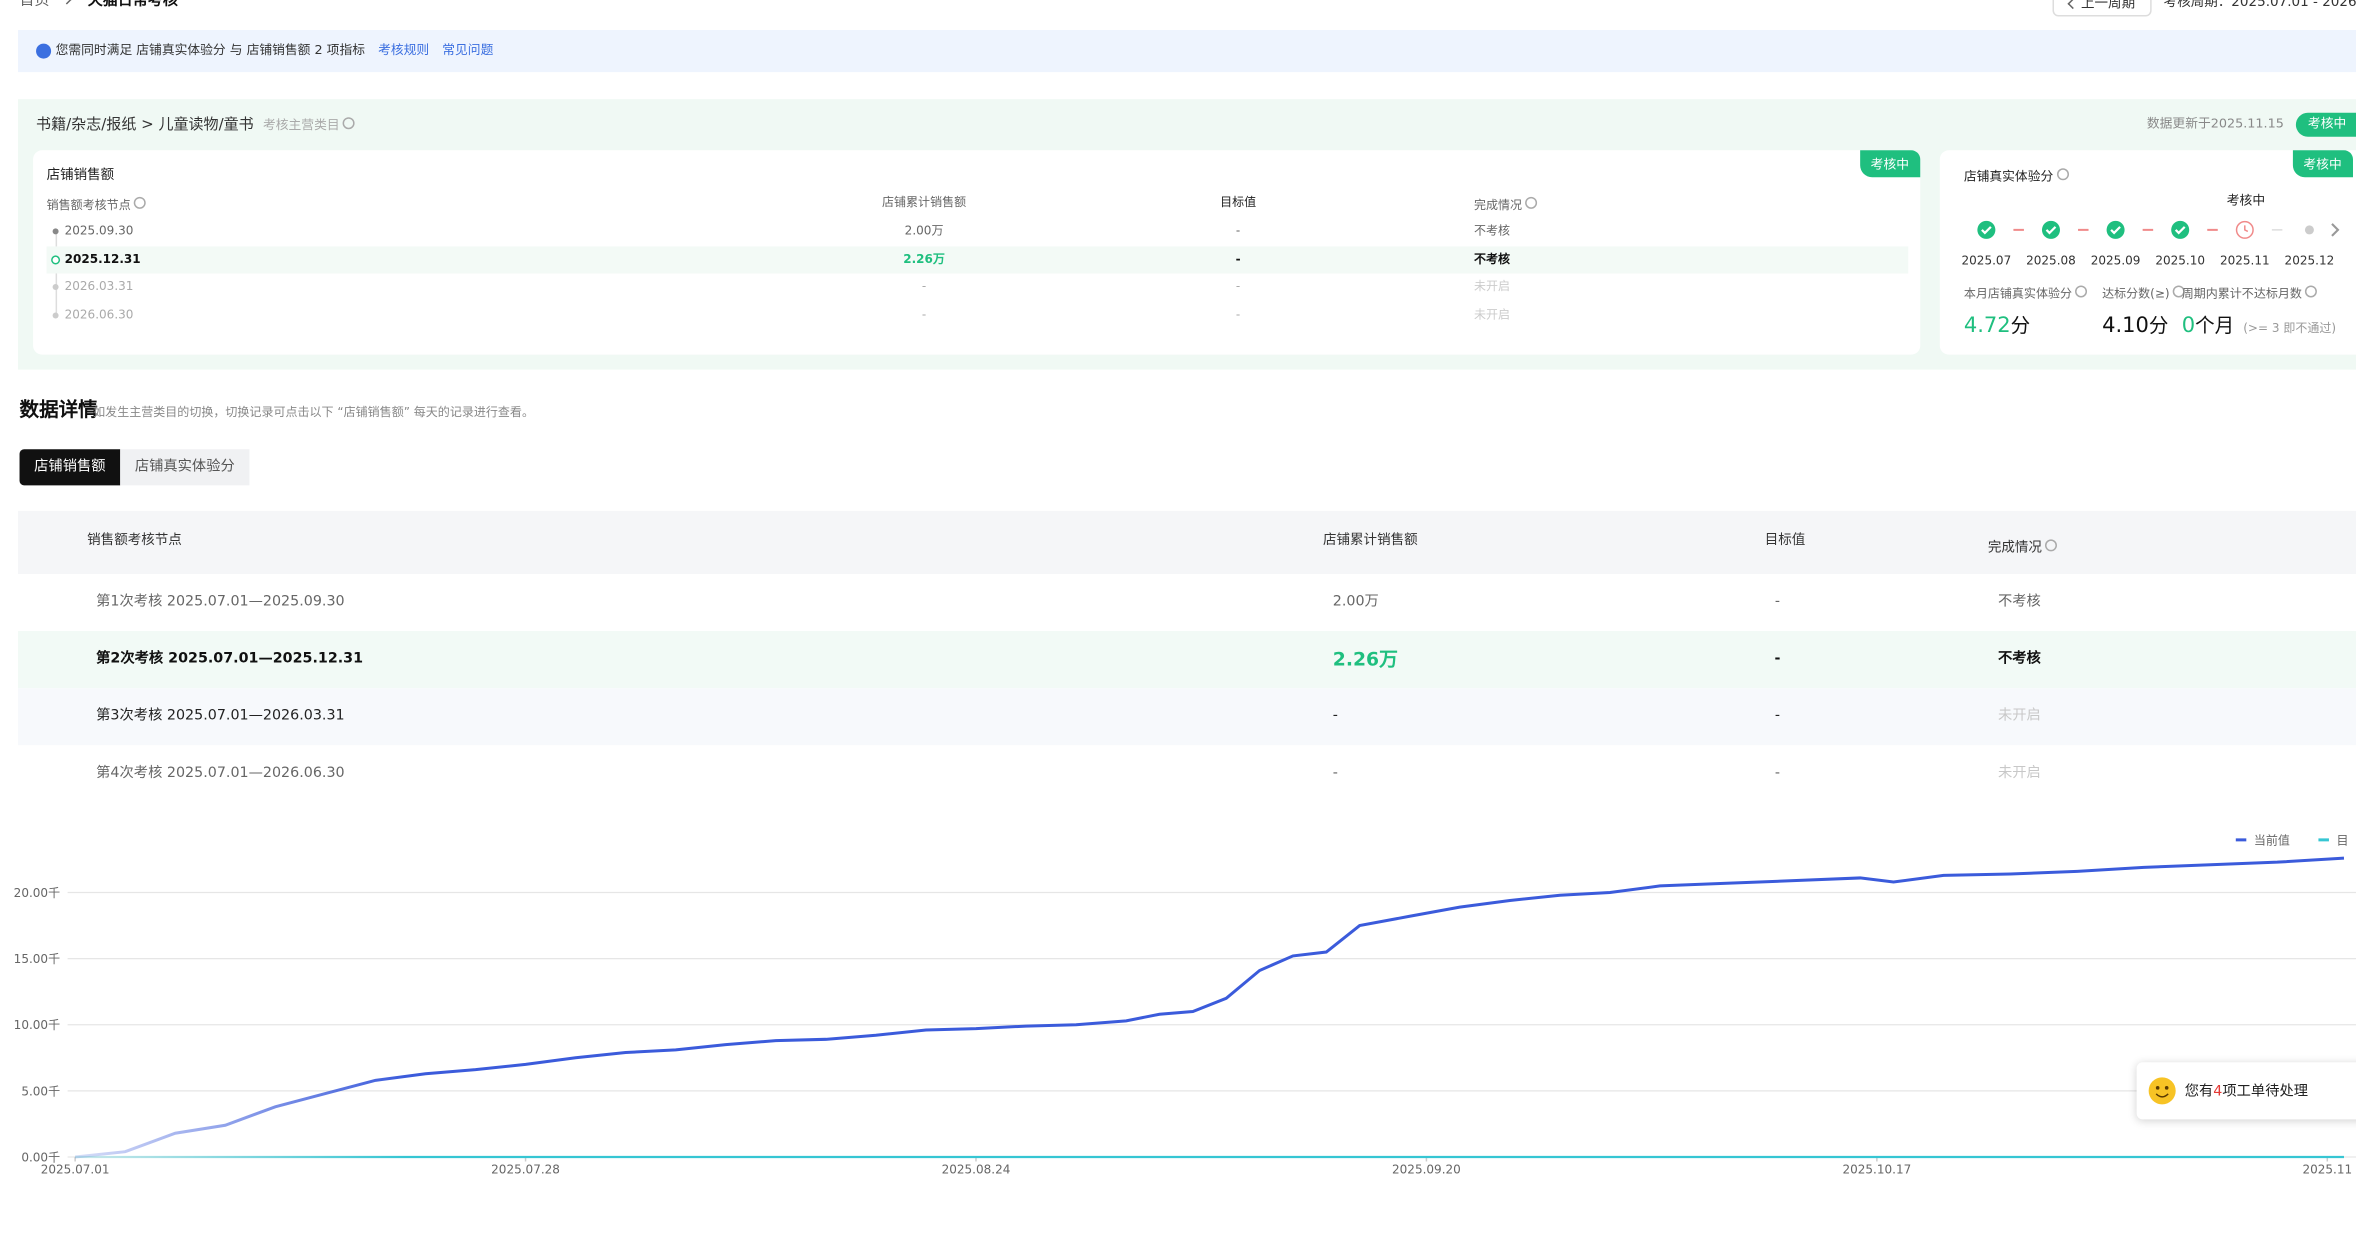  Describe the element at coordinates (1987, 326) in the screenshot. I see `metric-number: 4.72` at that location.